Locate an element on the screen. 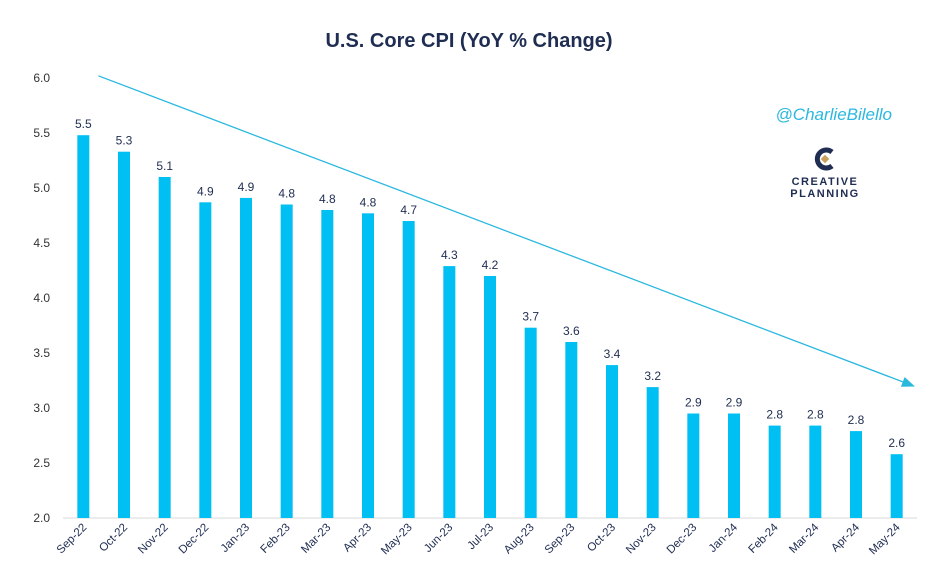  x-tick-label: Apr-24 is located at coordinates (845, 537).